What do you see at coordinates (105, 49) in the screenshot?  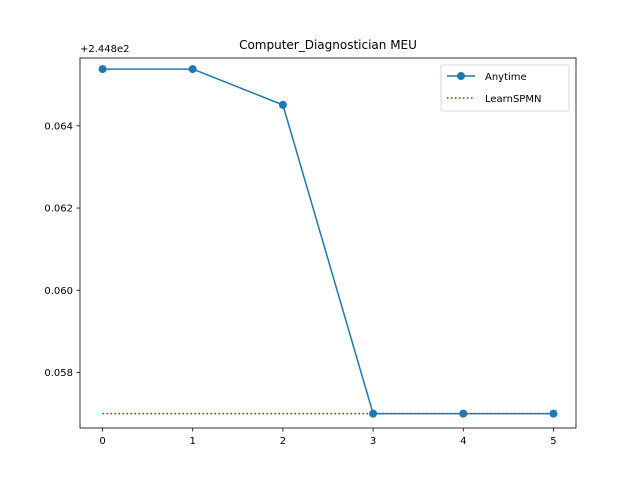 I see `y-offset-label: +2.448e2` at bounding box center [105, 49].